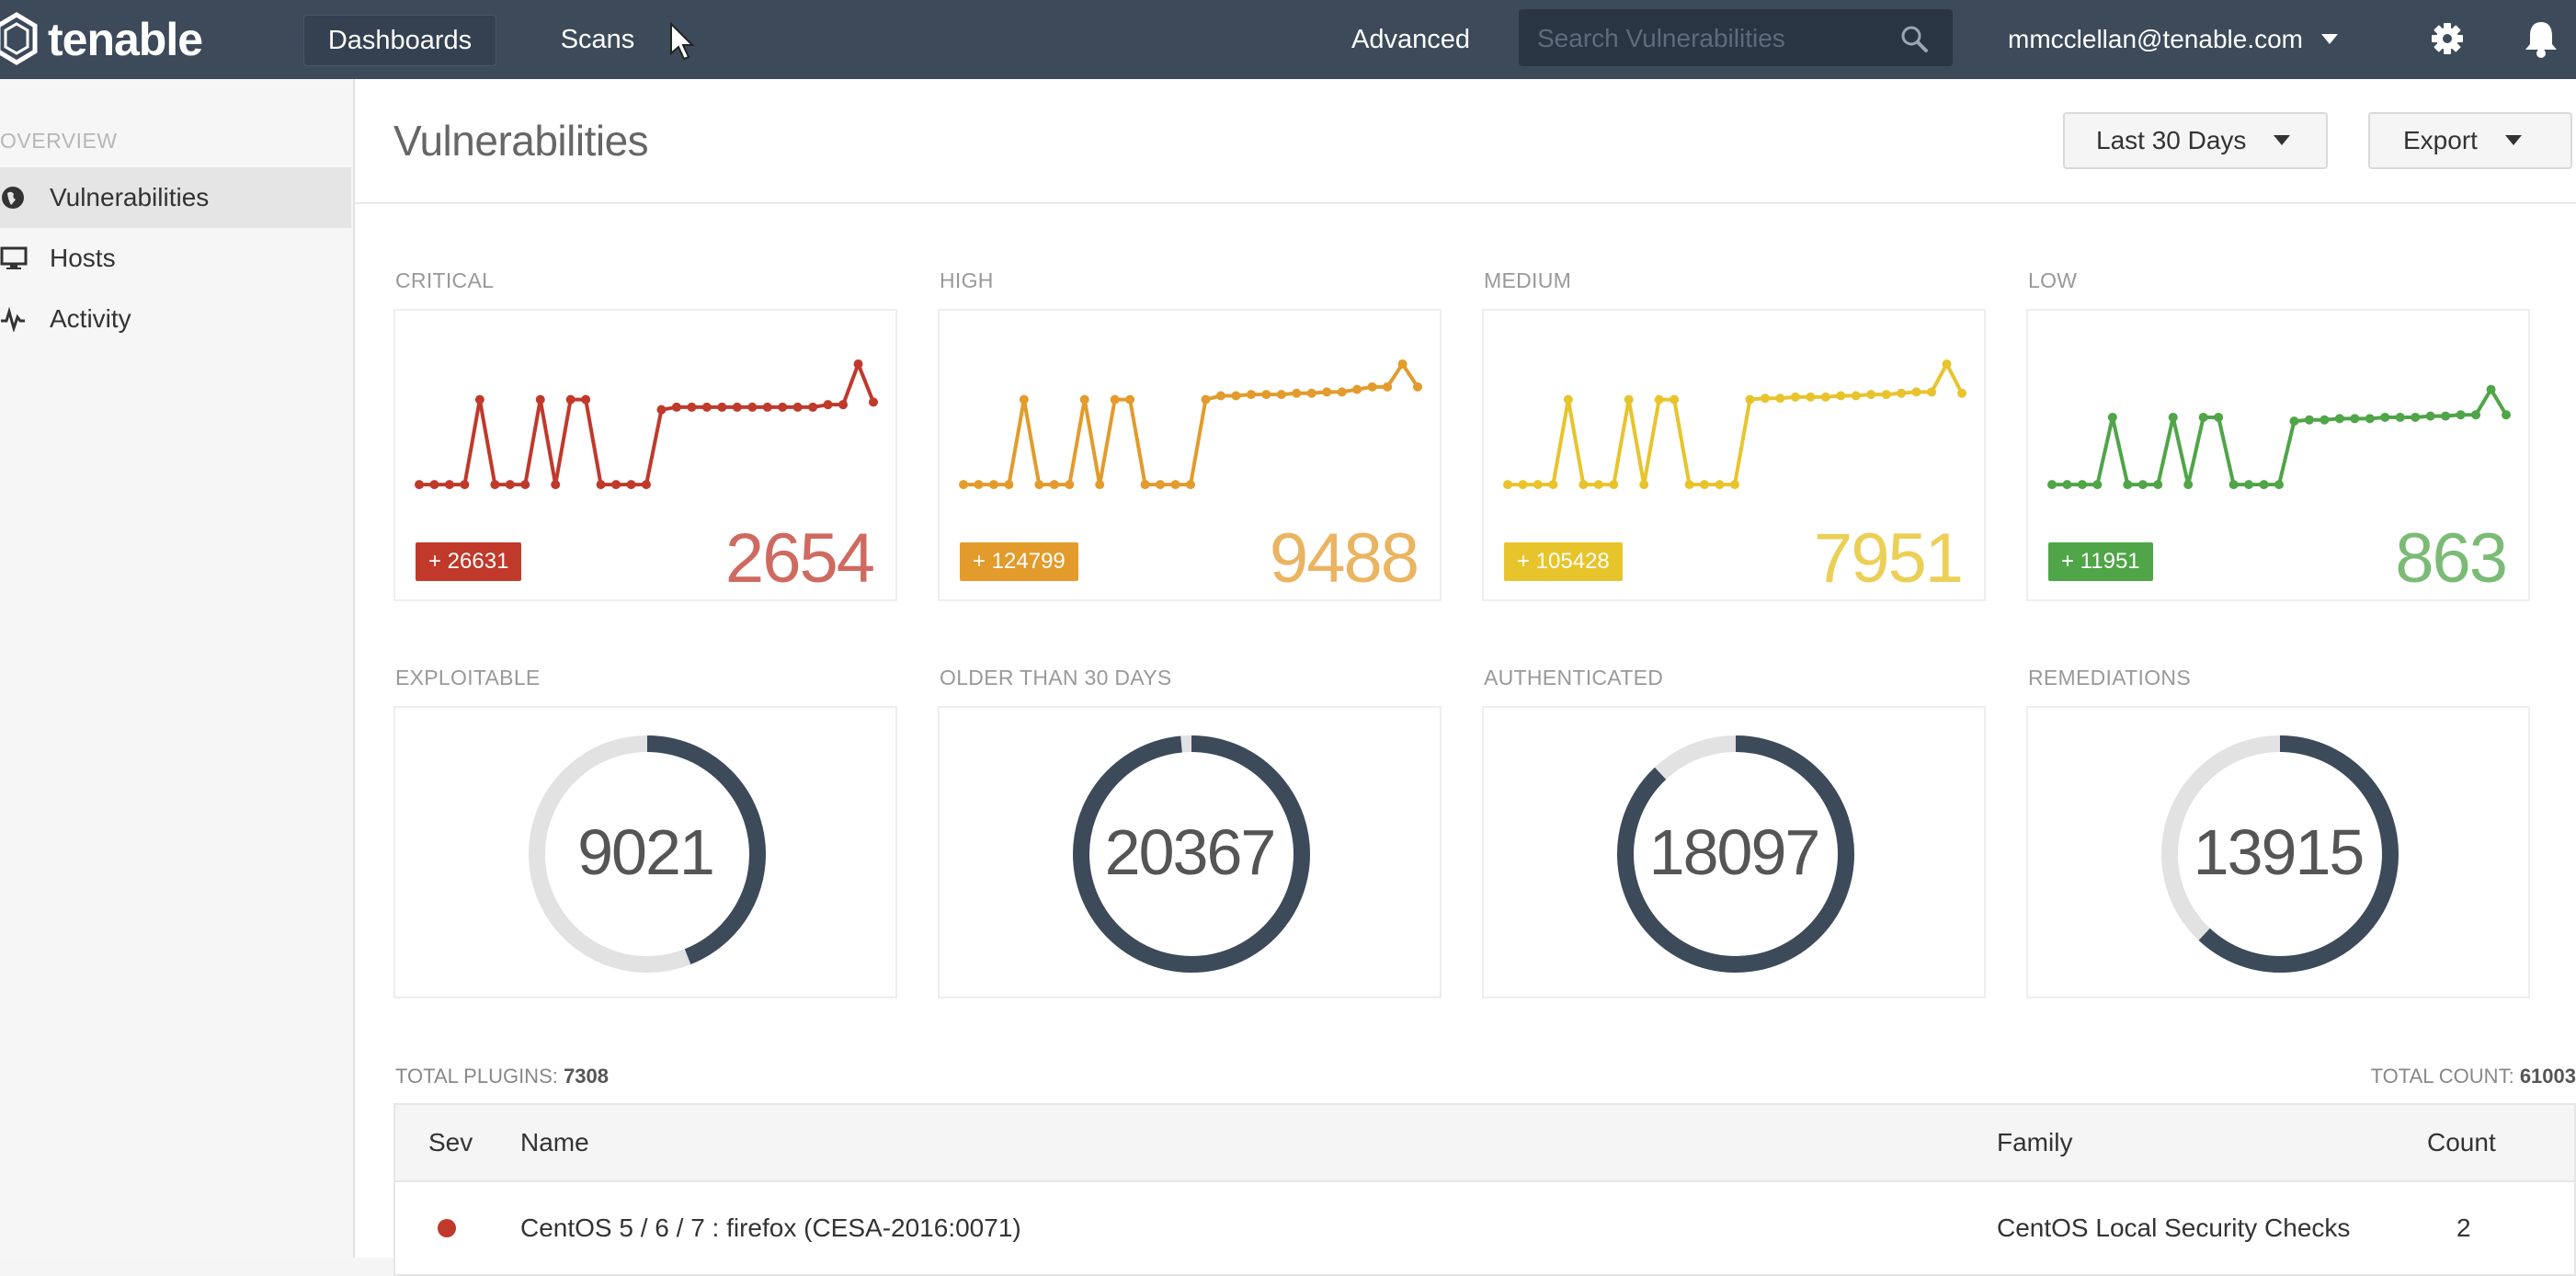  I want to click on nav-scans: Scans, so click(597, 39).